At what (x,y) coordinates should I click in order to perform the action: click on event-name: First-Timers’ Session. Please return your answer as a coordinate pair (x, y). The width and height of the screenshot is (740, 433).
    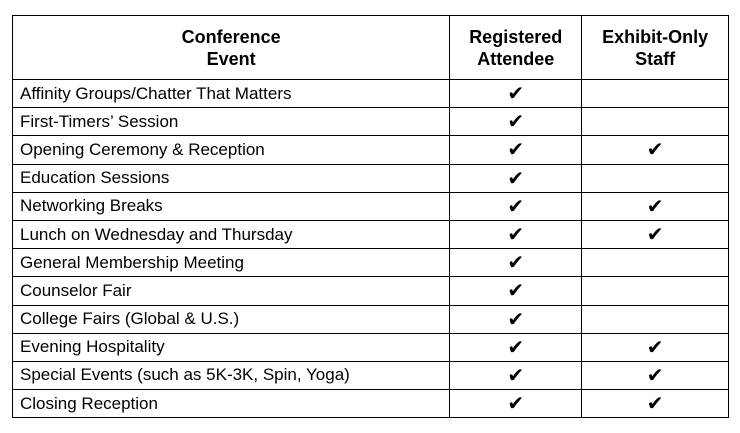
    Looking at the image, I should click on (231, 122).